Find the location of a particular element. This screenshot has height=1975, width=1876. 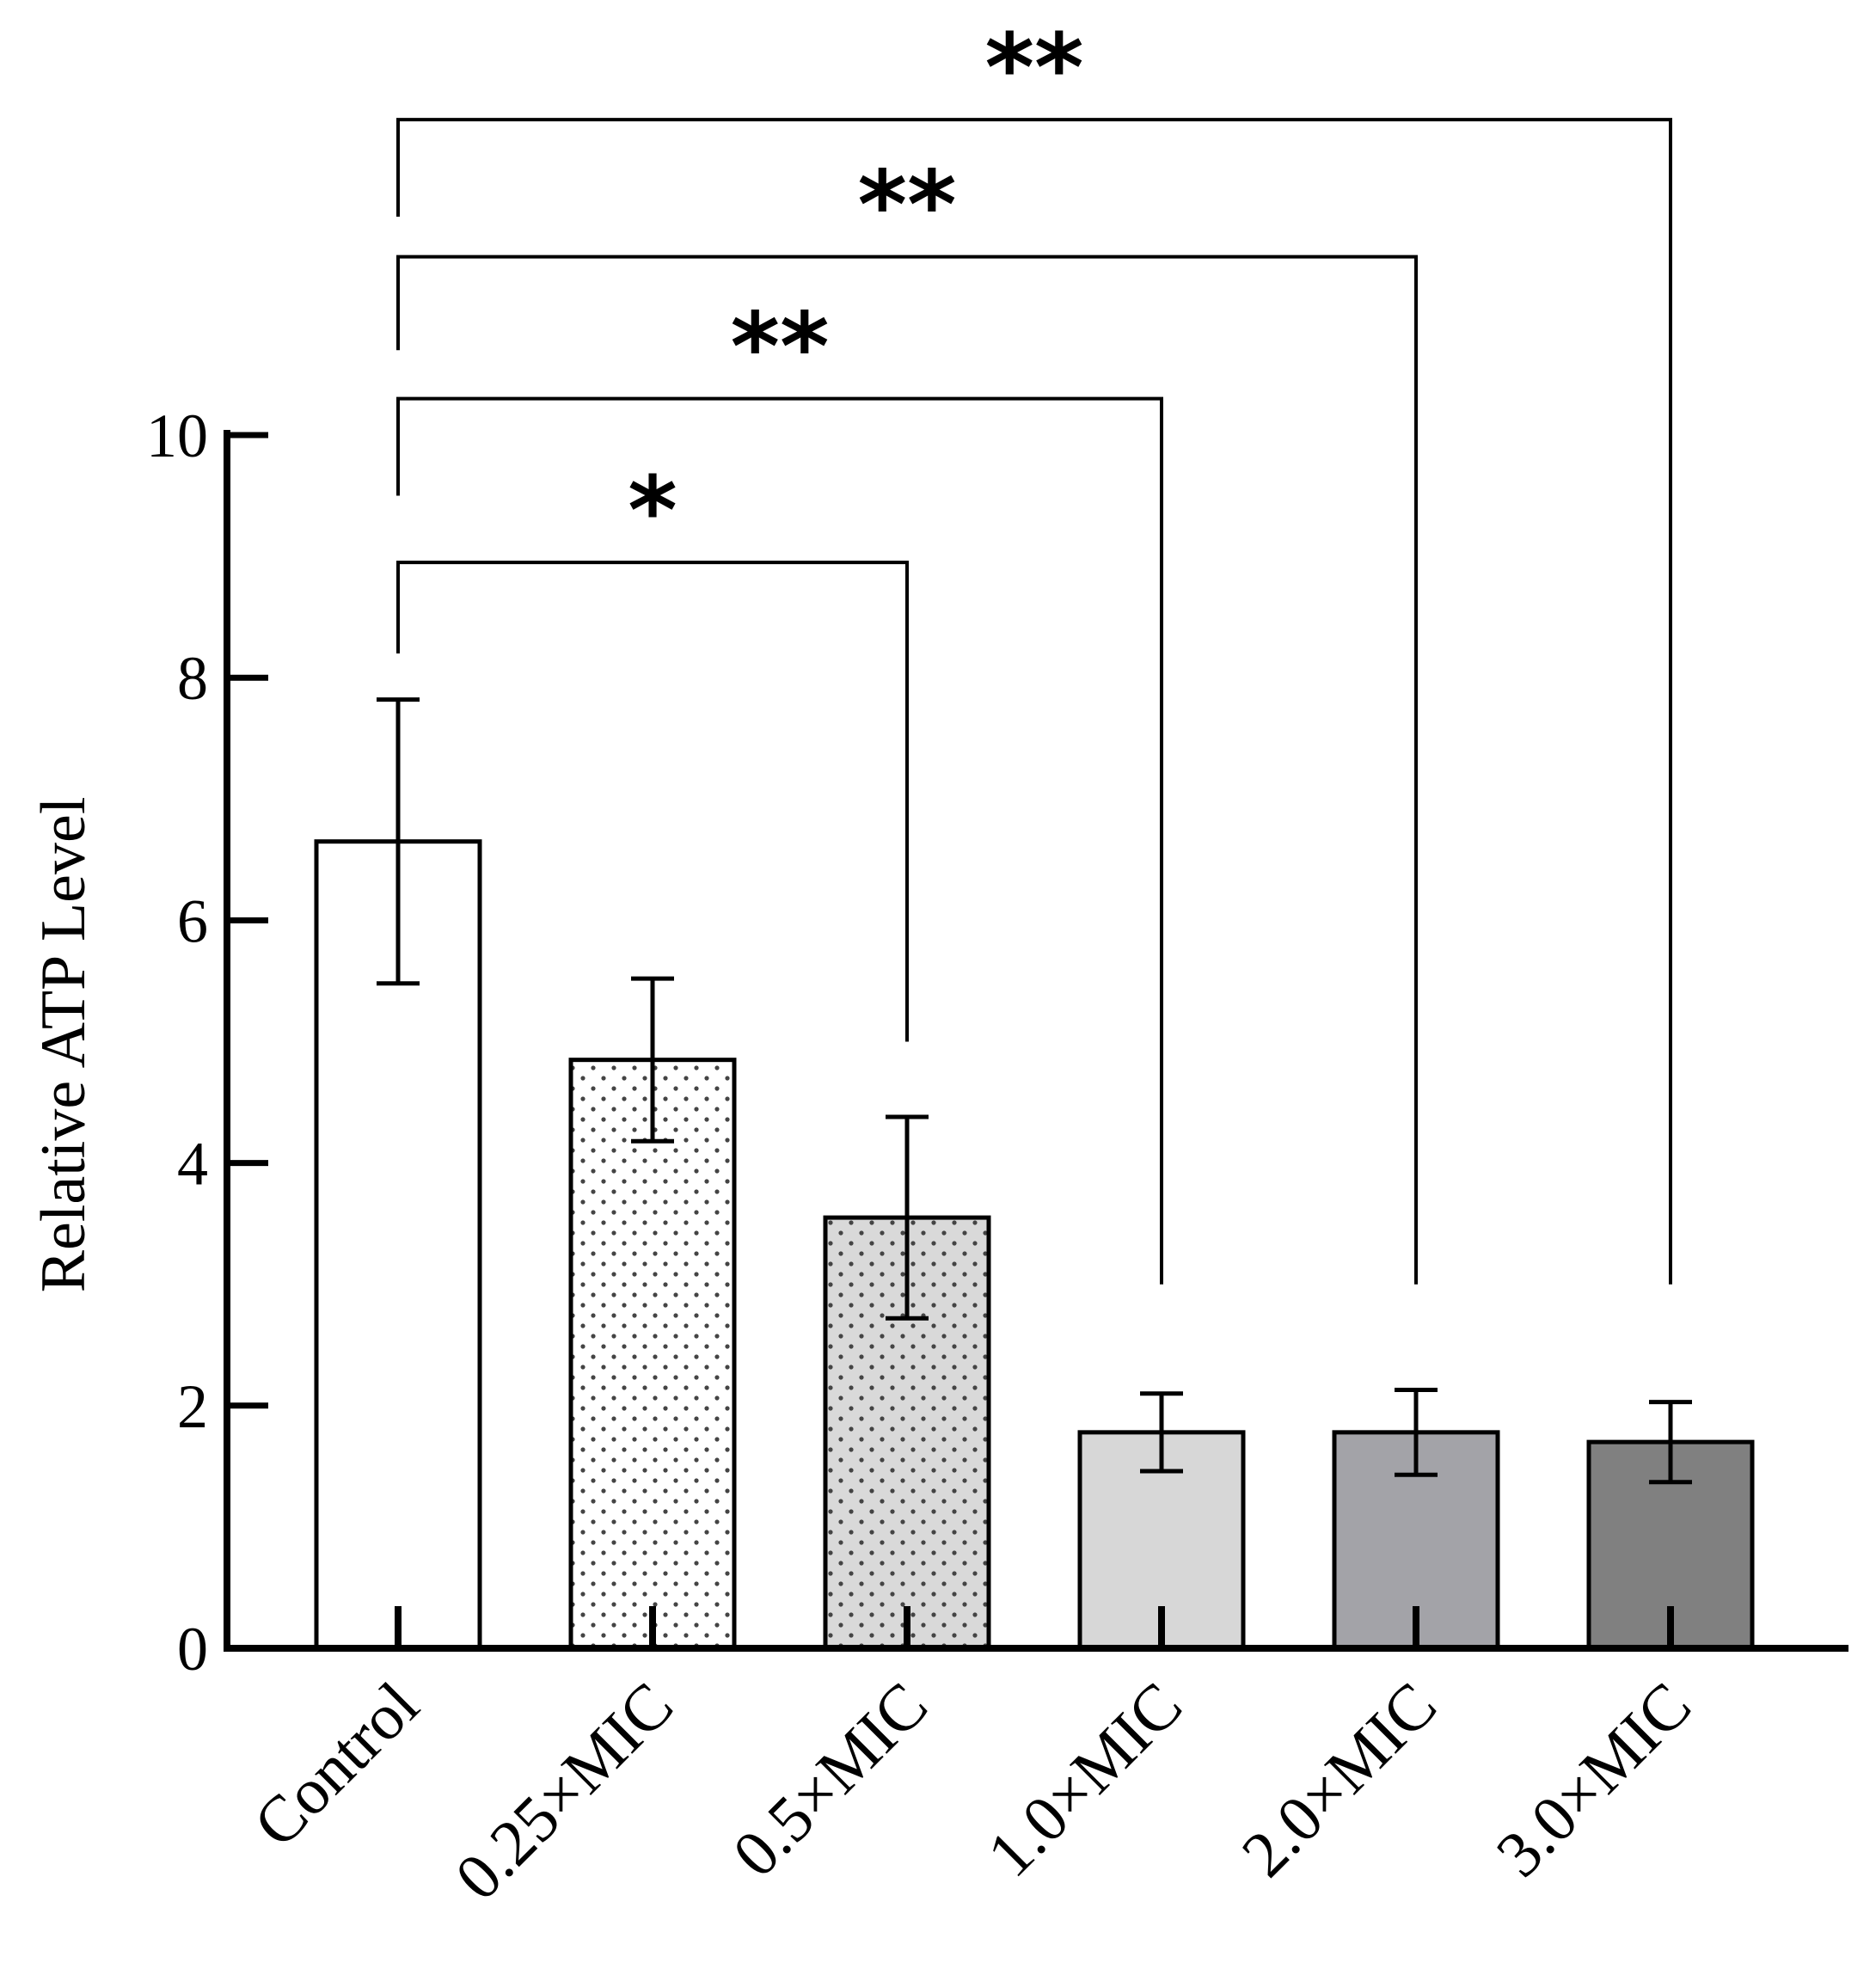

x-category-label-5: 2.0×MIC is located at coordinates (1339, 1780).